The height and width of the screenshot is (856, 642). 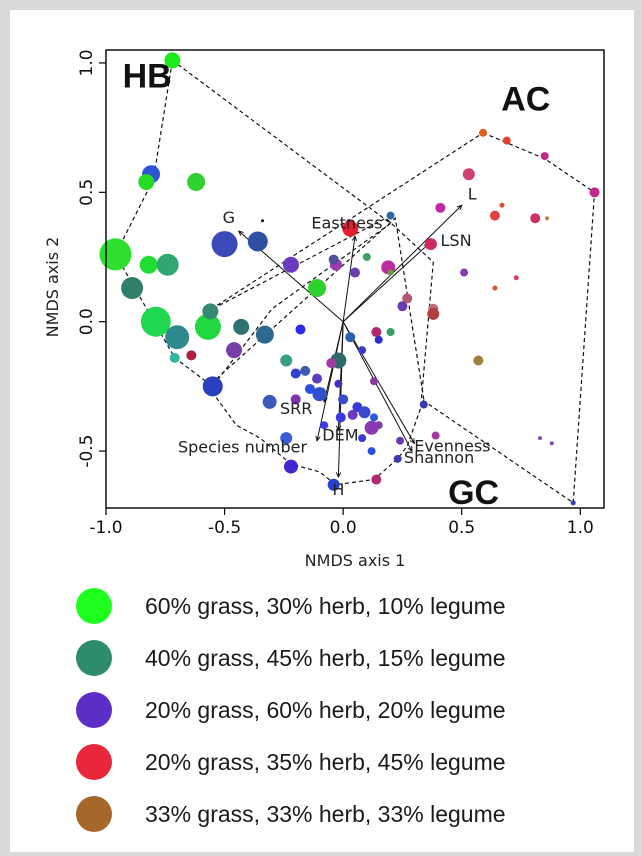 I want to click on x-tick-label: 1.0, so click(x=580, y=528).